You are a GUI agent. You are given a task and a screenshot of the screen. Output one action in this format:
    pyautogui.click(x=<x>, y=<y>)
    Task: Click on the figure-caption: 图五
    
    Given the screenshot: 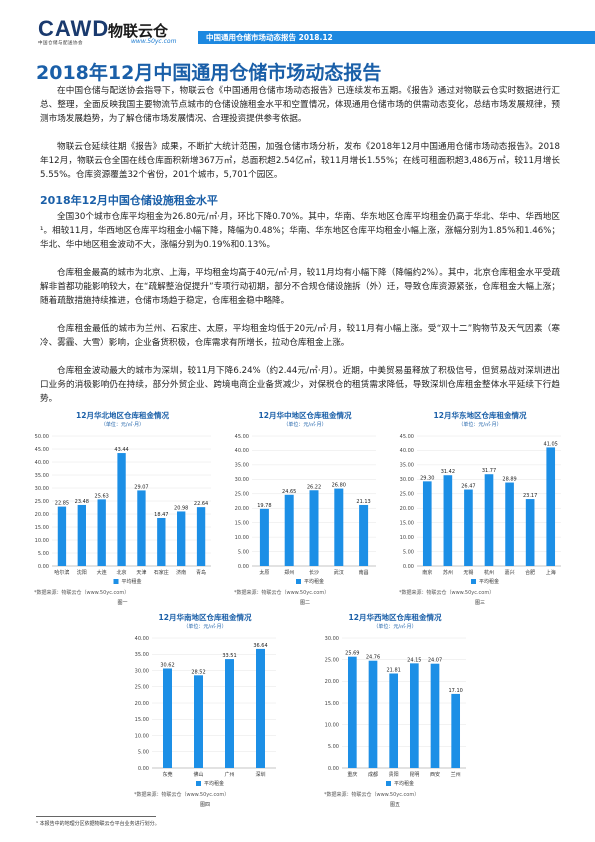 What is the action you would take?
    pyautogui.click(x=395, y=805)
    